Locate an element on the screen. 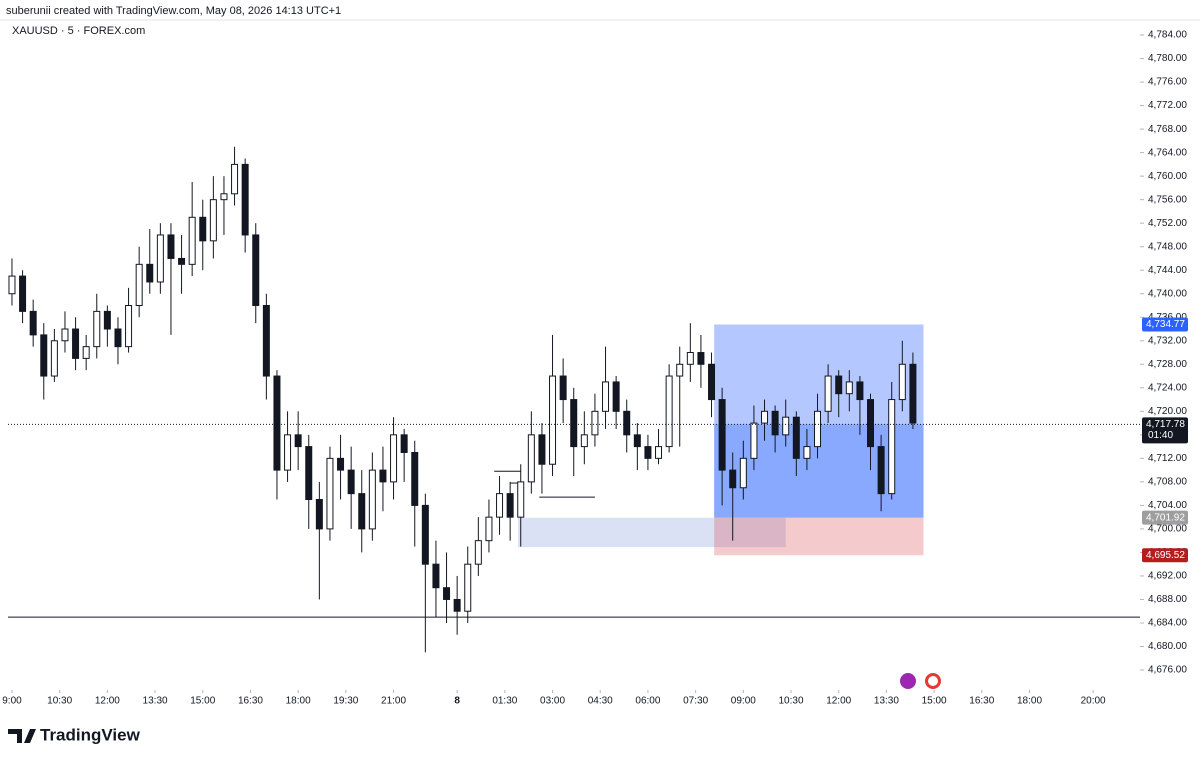 This screenshot has width=1200, height=757. y-tick-label: 4,768.00 is located at coordinates (1167, 129).